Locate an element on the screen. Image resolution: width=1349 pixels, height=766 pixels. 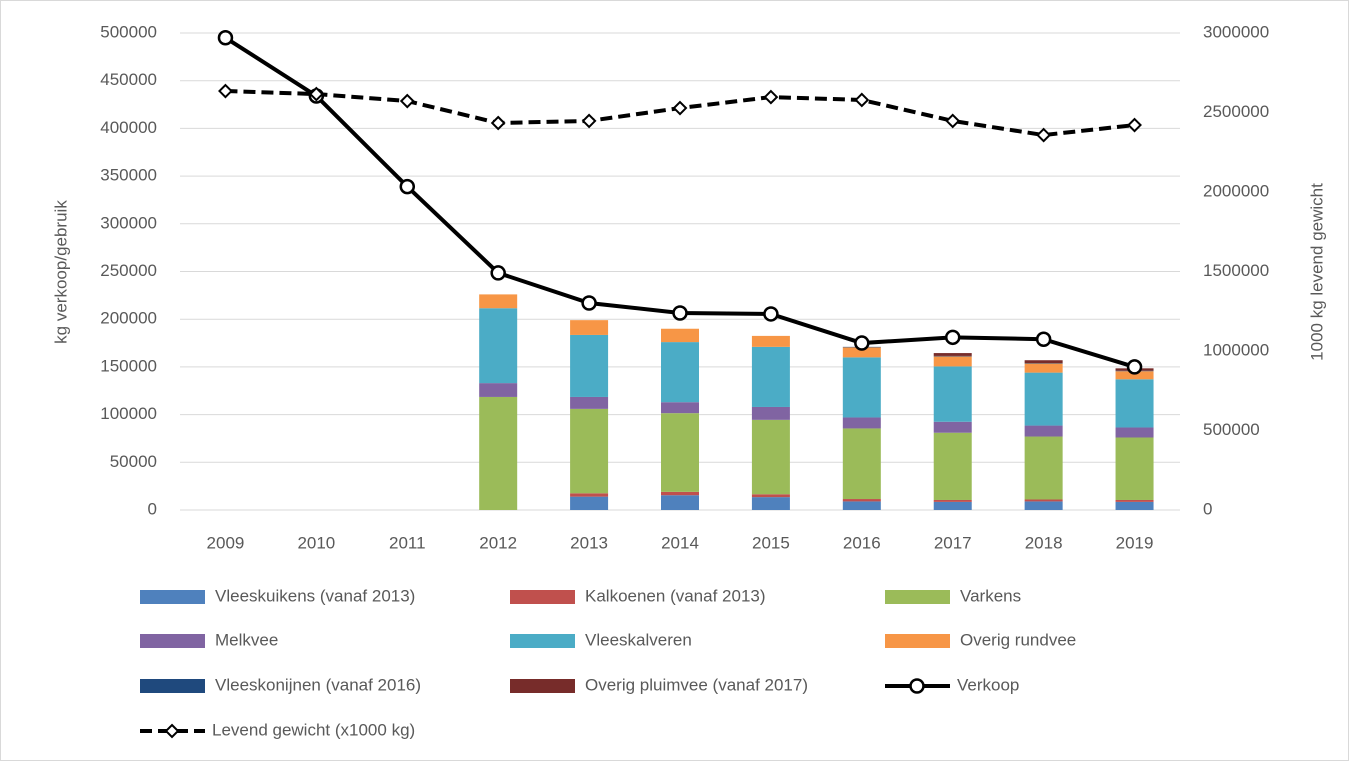
x-tick-label: 2015 is located at coordinates (771, 542).